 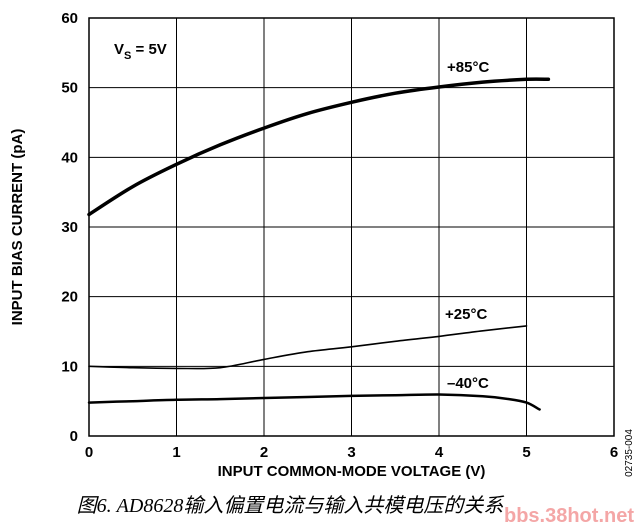 I want to click on x-tick-label: 3, so click(x=351, y=452).